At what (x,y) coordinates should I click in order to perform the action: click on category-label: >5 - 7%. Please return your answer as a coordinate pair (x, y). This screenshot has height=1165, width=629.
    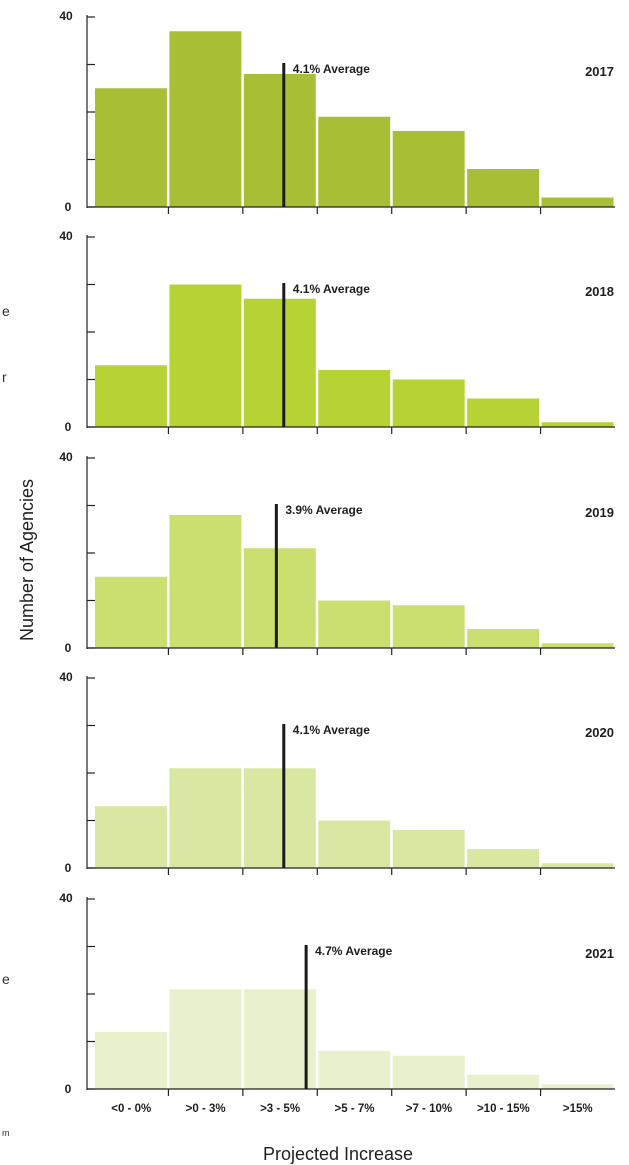
    Looking at the image, I should click on (355, 1109).